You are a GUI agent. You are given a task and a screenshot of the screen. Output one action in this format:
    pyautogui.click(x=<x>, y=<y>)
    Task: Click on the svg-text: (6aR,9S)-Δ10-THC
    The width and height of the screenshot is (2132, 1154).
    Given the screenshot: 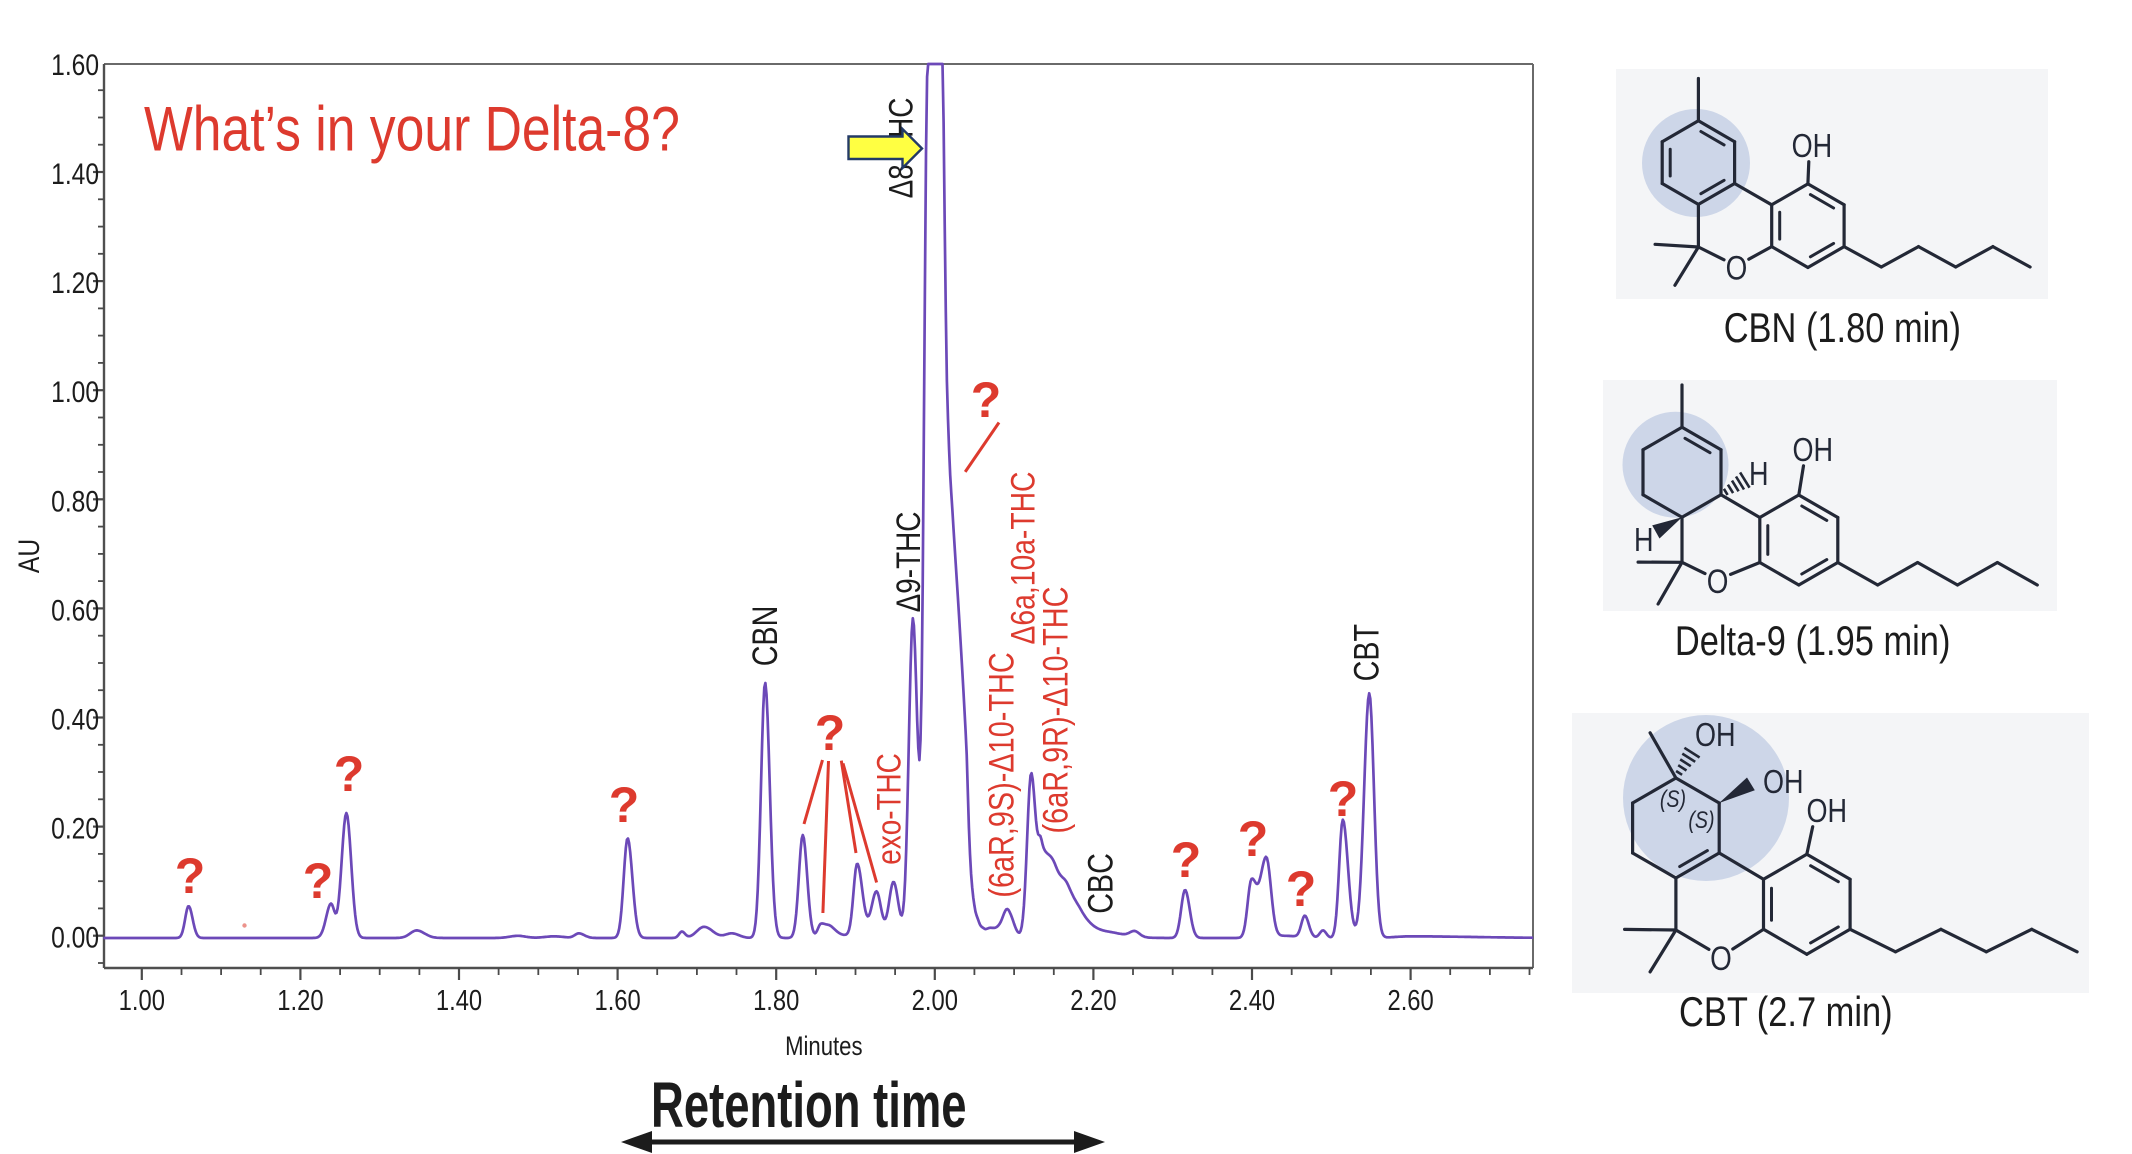 What is the action you would take?
    pyautogui.click(x=1001, y=774)
    